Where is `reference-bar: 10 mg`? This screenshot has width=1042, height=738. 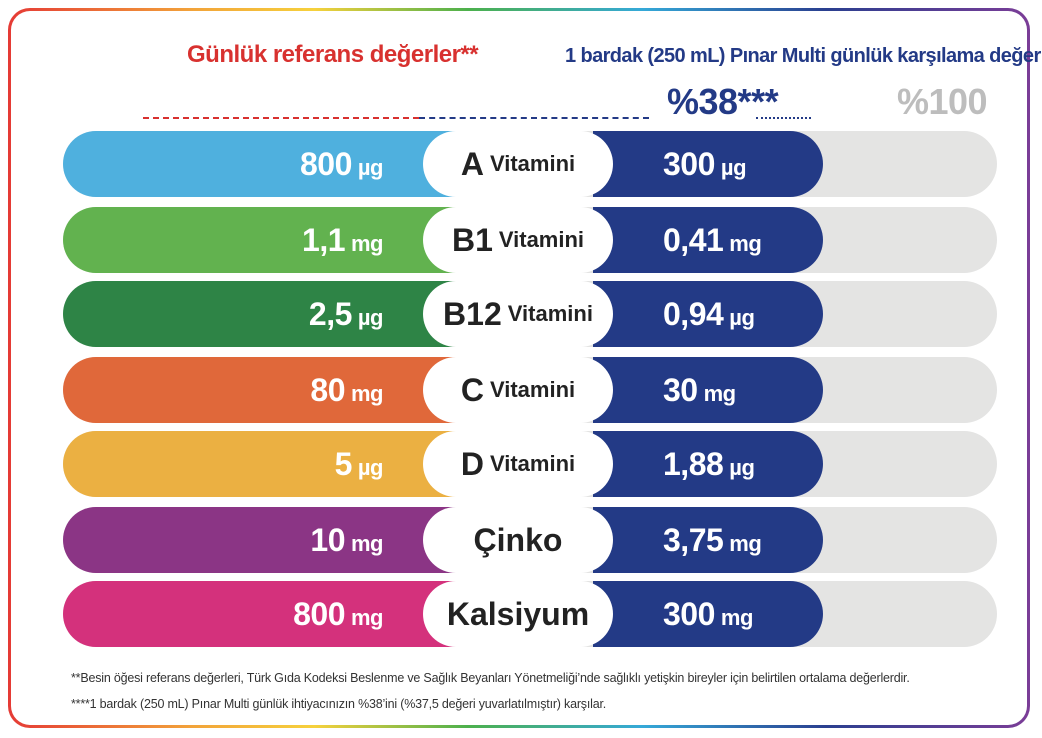
reference-bar: 10 mg is located at coordinates (273, 540).